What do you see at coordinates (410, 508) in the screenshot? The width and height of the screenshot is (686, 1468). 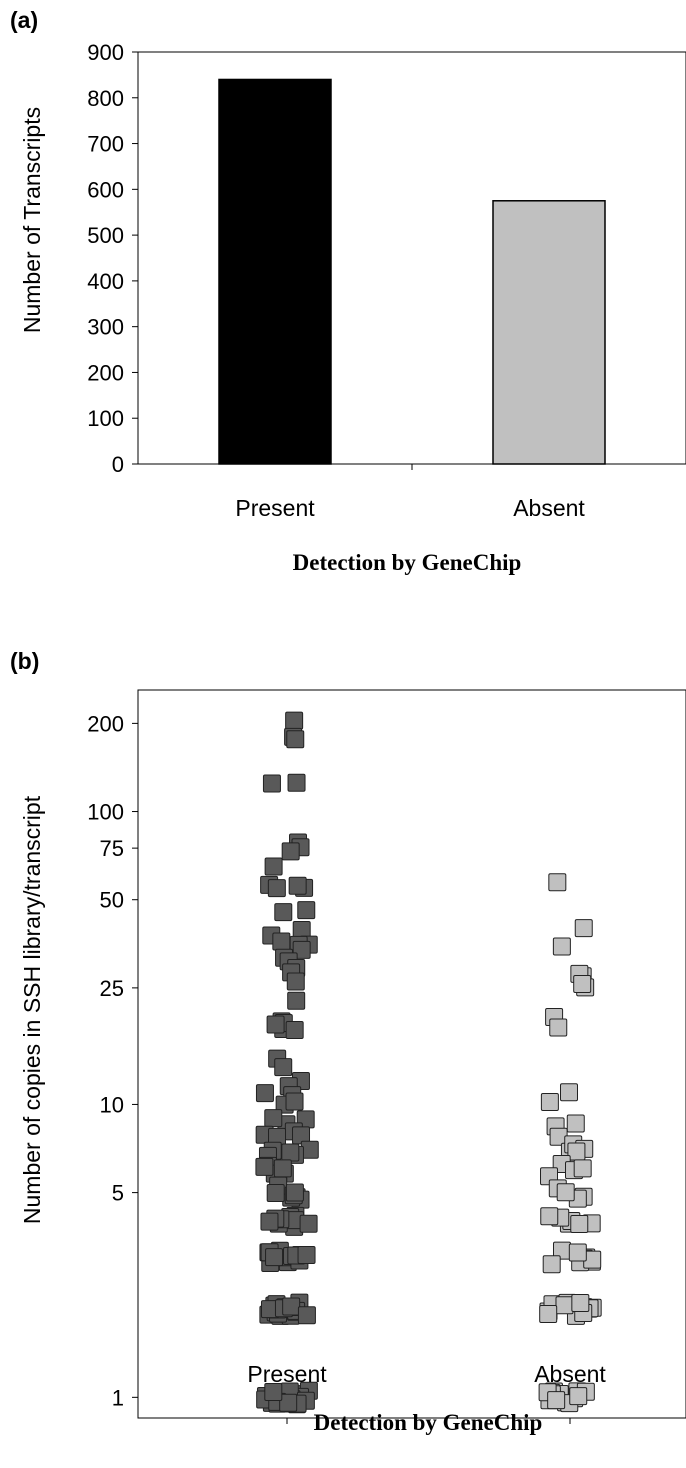 I see `panel-a-x-tick-labels: Present Absent` at bounding box center [410, 508].